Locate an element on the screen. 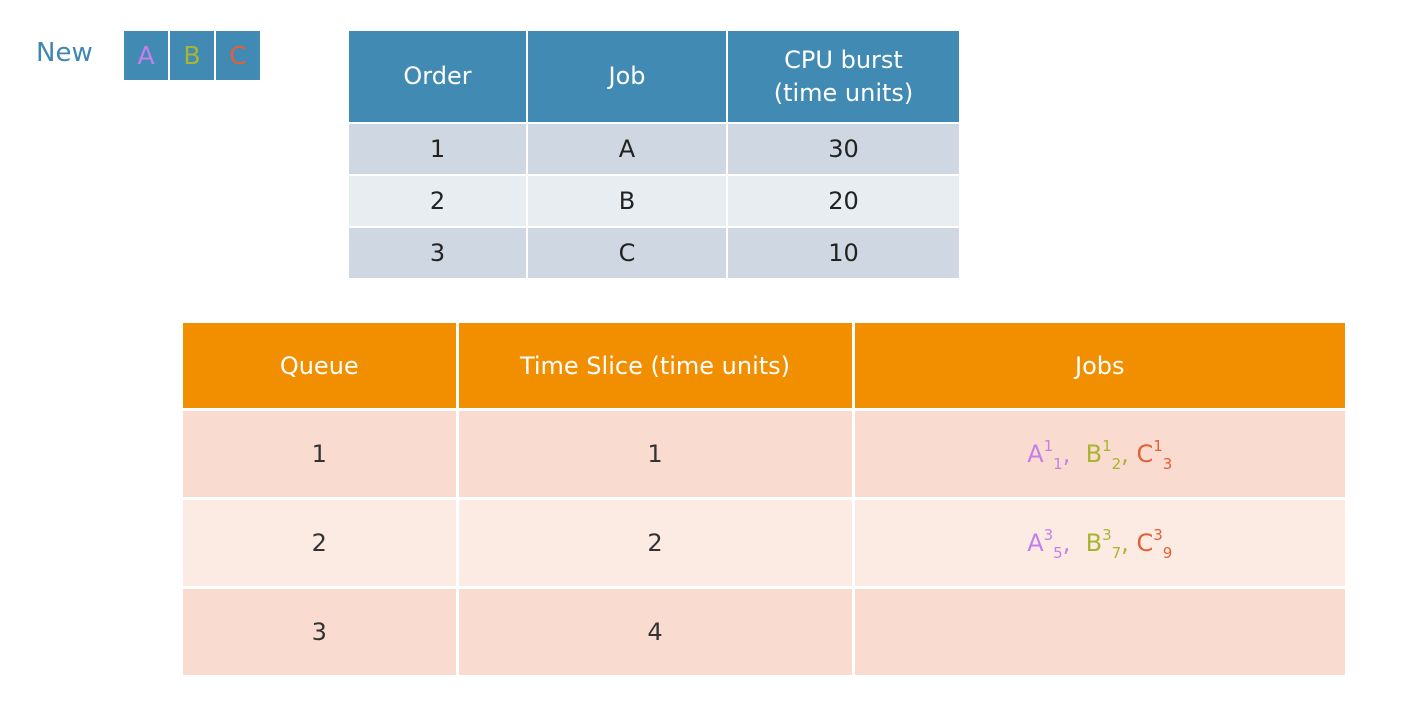 The width and height of the screenshot is (1426, 714). job-subscript: 5 is located at coordinates (1058, 553).